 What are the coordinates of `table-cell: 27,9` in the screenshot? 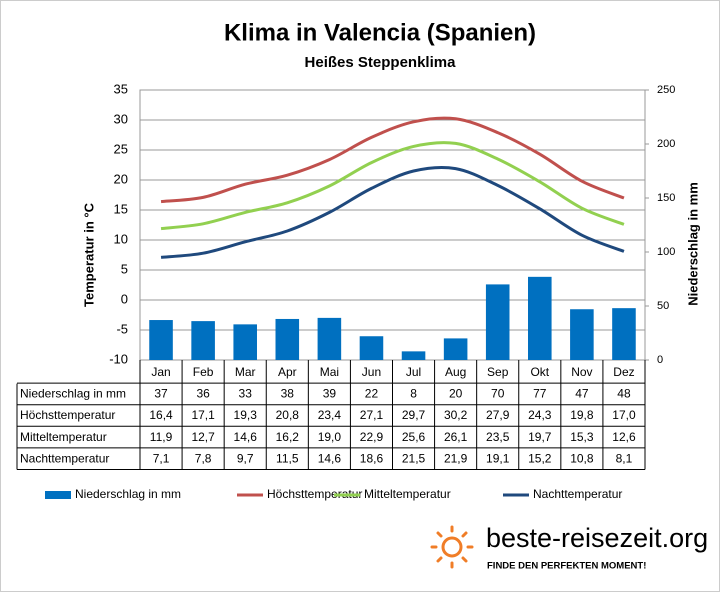 It's located at (498, 415).